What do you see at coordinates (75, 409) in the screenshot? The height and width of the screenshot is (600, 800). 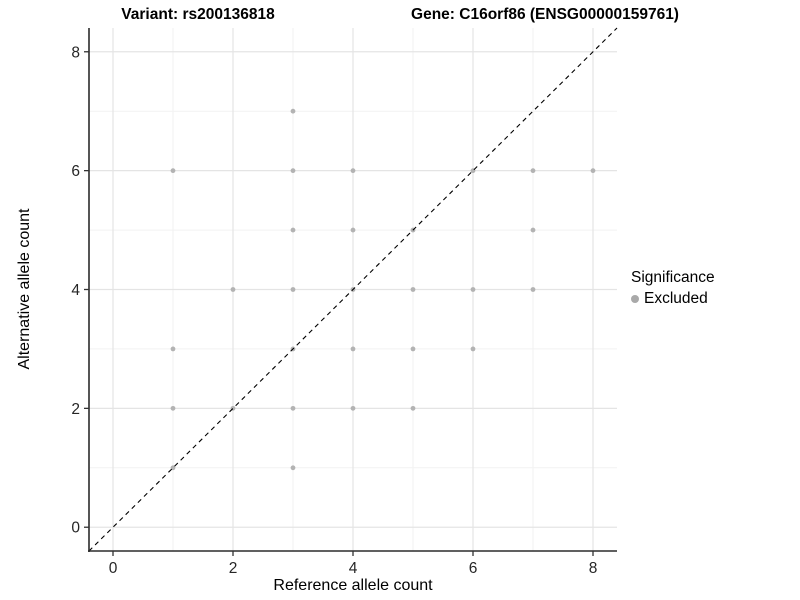 I see `y-tick-label: 2` at bounding box center [75, 409].